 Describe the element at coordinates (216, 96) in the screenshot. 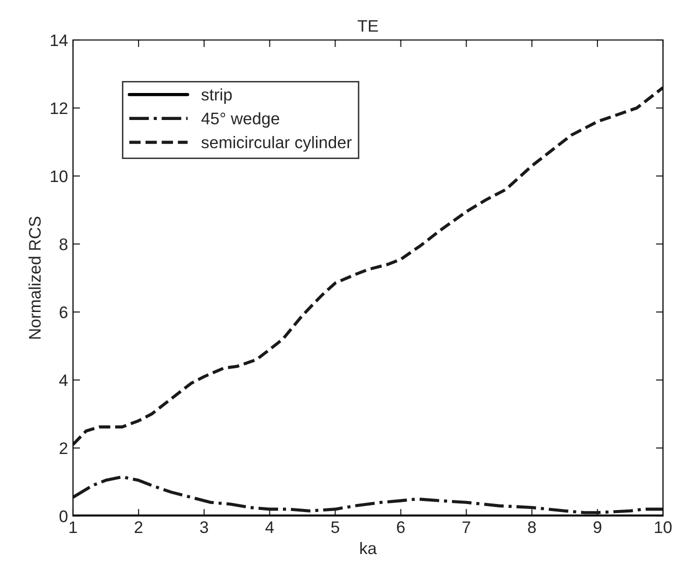

I see `legend-label: strip` at that location.